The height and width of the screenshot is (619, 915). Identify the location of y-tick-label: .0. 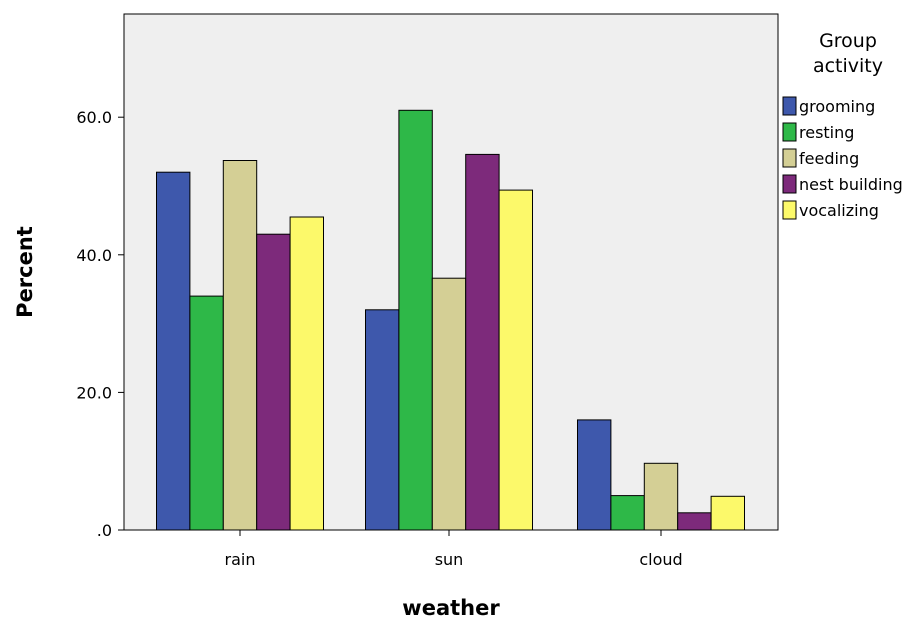
(104, 530).